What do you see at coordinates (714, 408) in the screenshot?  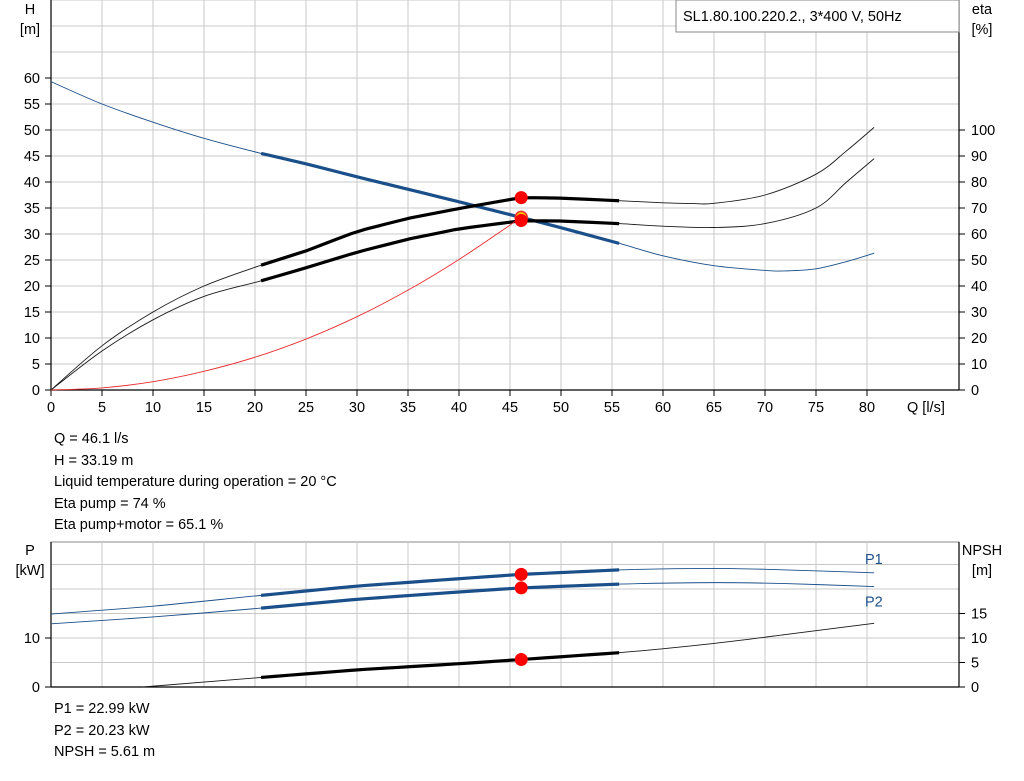 I see `x-tick-label: 65` at bounding box center [714, 408].